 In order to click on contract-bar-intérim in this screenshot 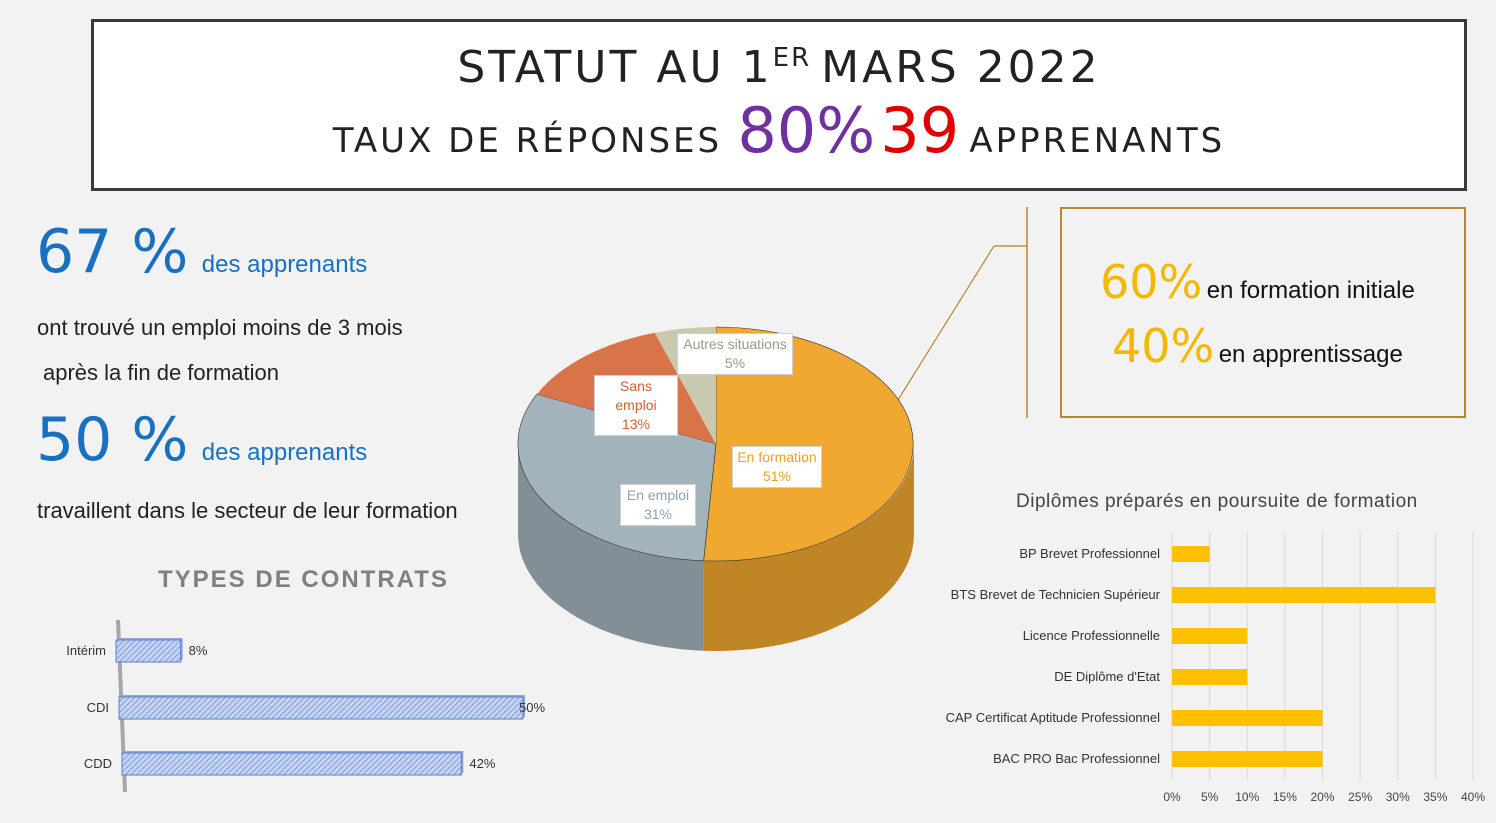, I will do `click(148, 651)`.